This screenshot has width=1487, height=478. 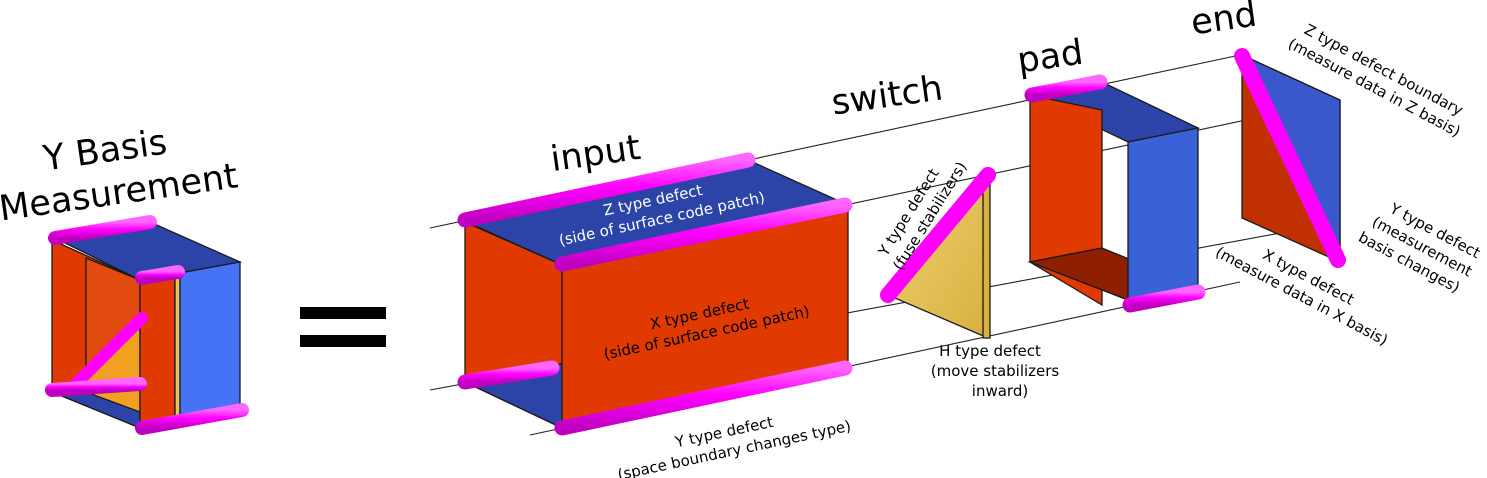 I want to click on h-defect-line3: inward), so click(x=1000, y=391).